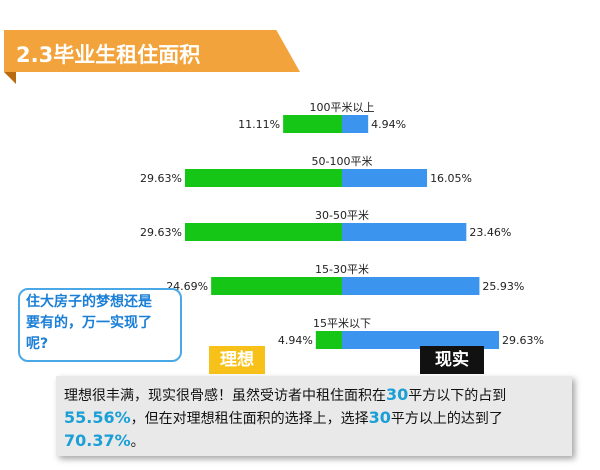  I want to click on summary-number-2: 30, so click(379, 417).